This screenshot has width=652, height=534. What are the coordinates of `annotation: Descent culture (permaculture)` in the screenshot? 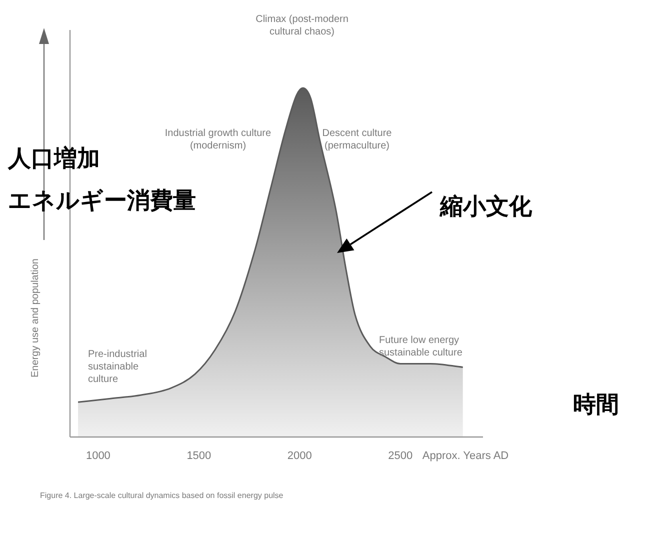 It's located at (357, 140).